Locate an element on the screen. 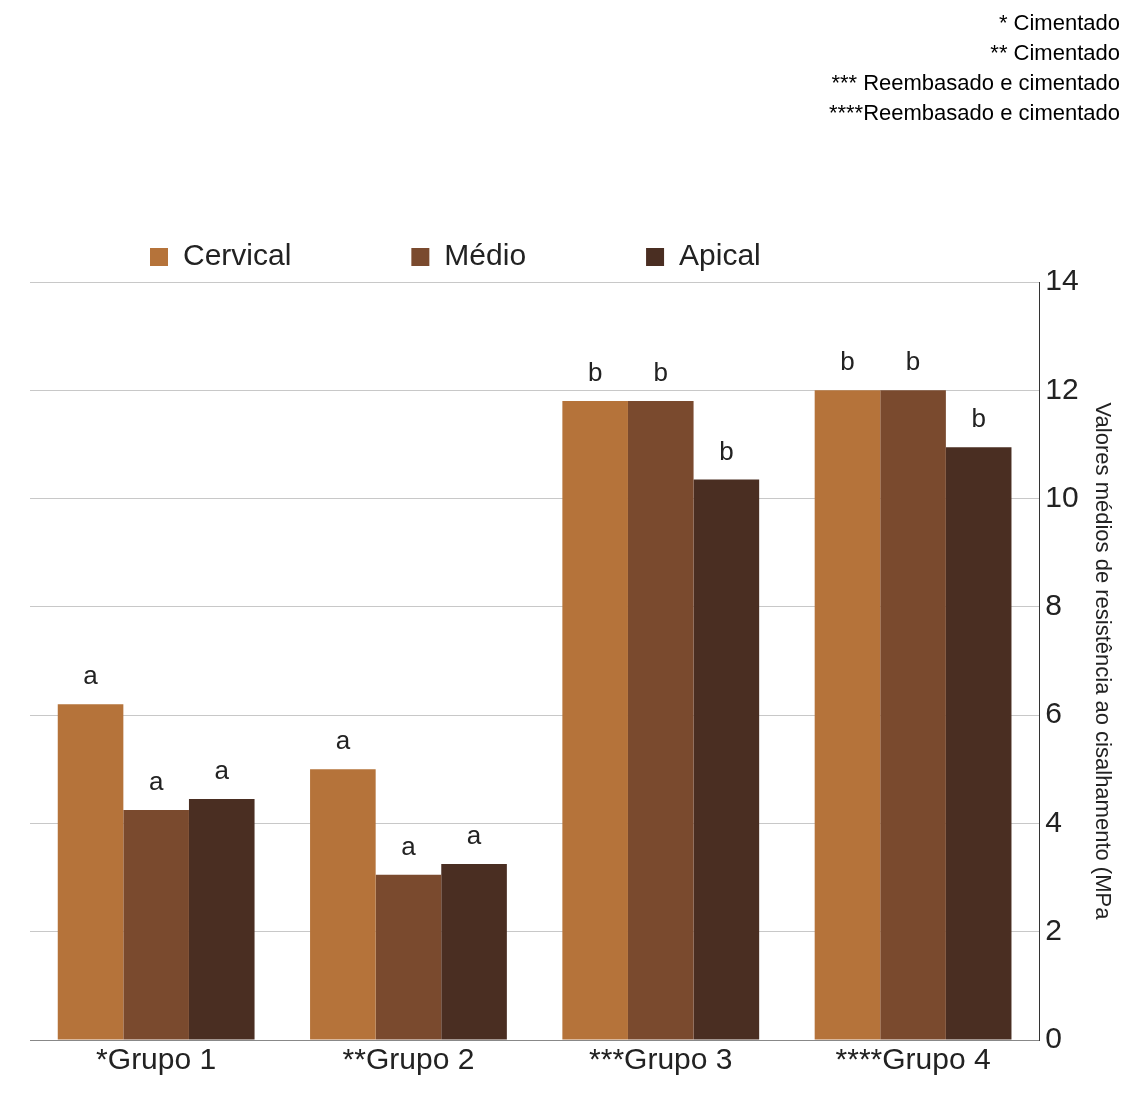  text: * Cimentado is located at coordinates (1058, 23).